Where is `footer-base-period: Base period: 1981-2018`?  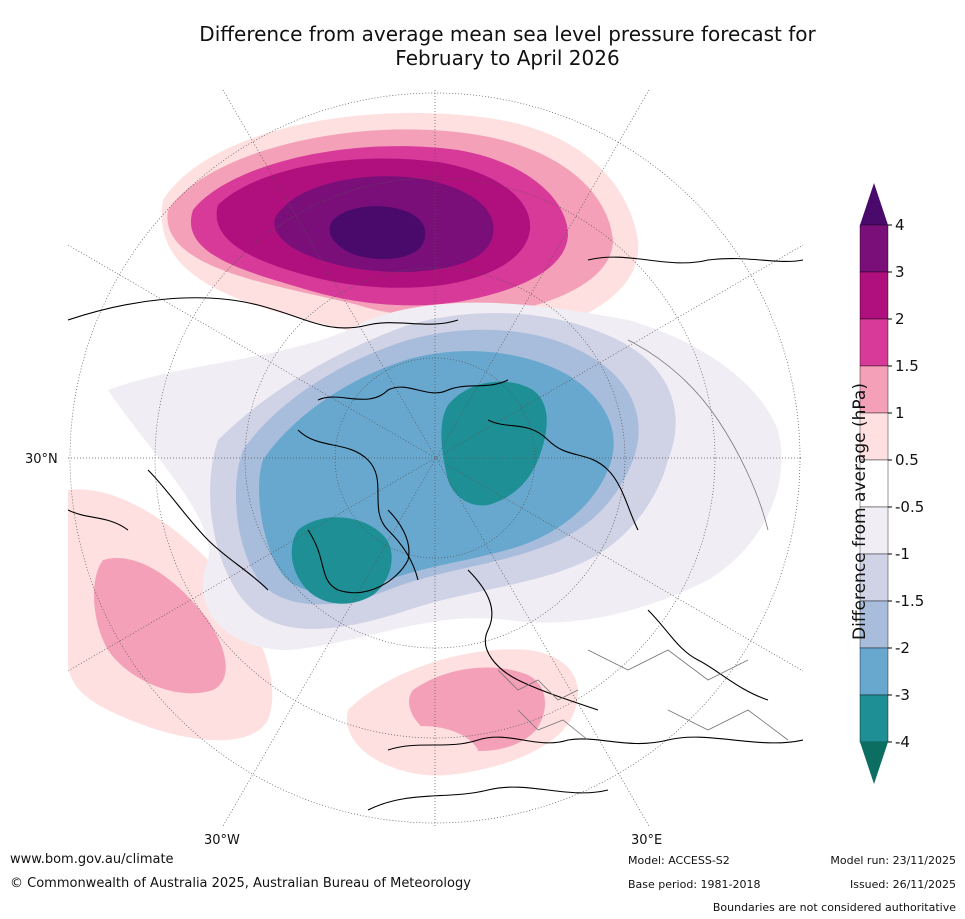 footer-base-period: Base period: 1981-2018 is located at coordinates (694, 884).